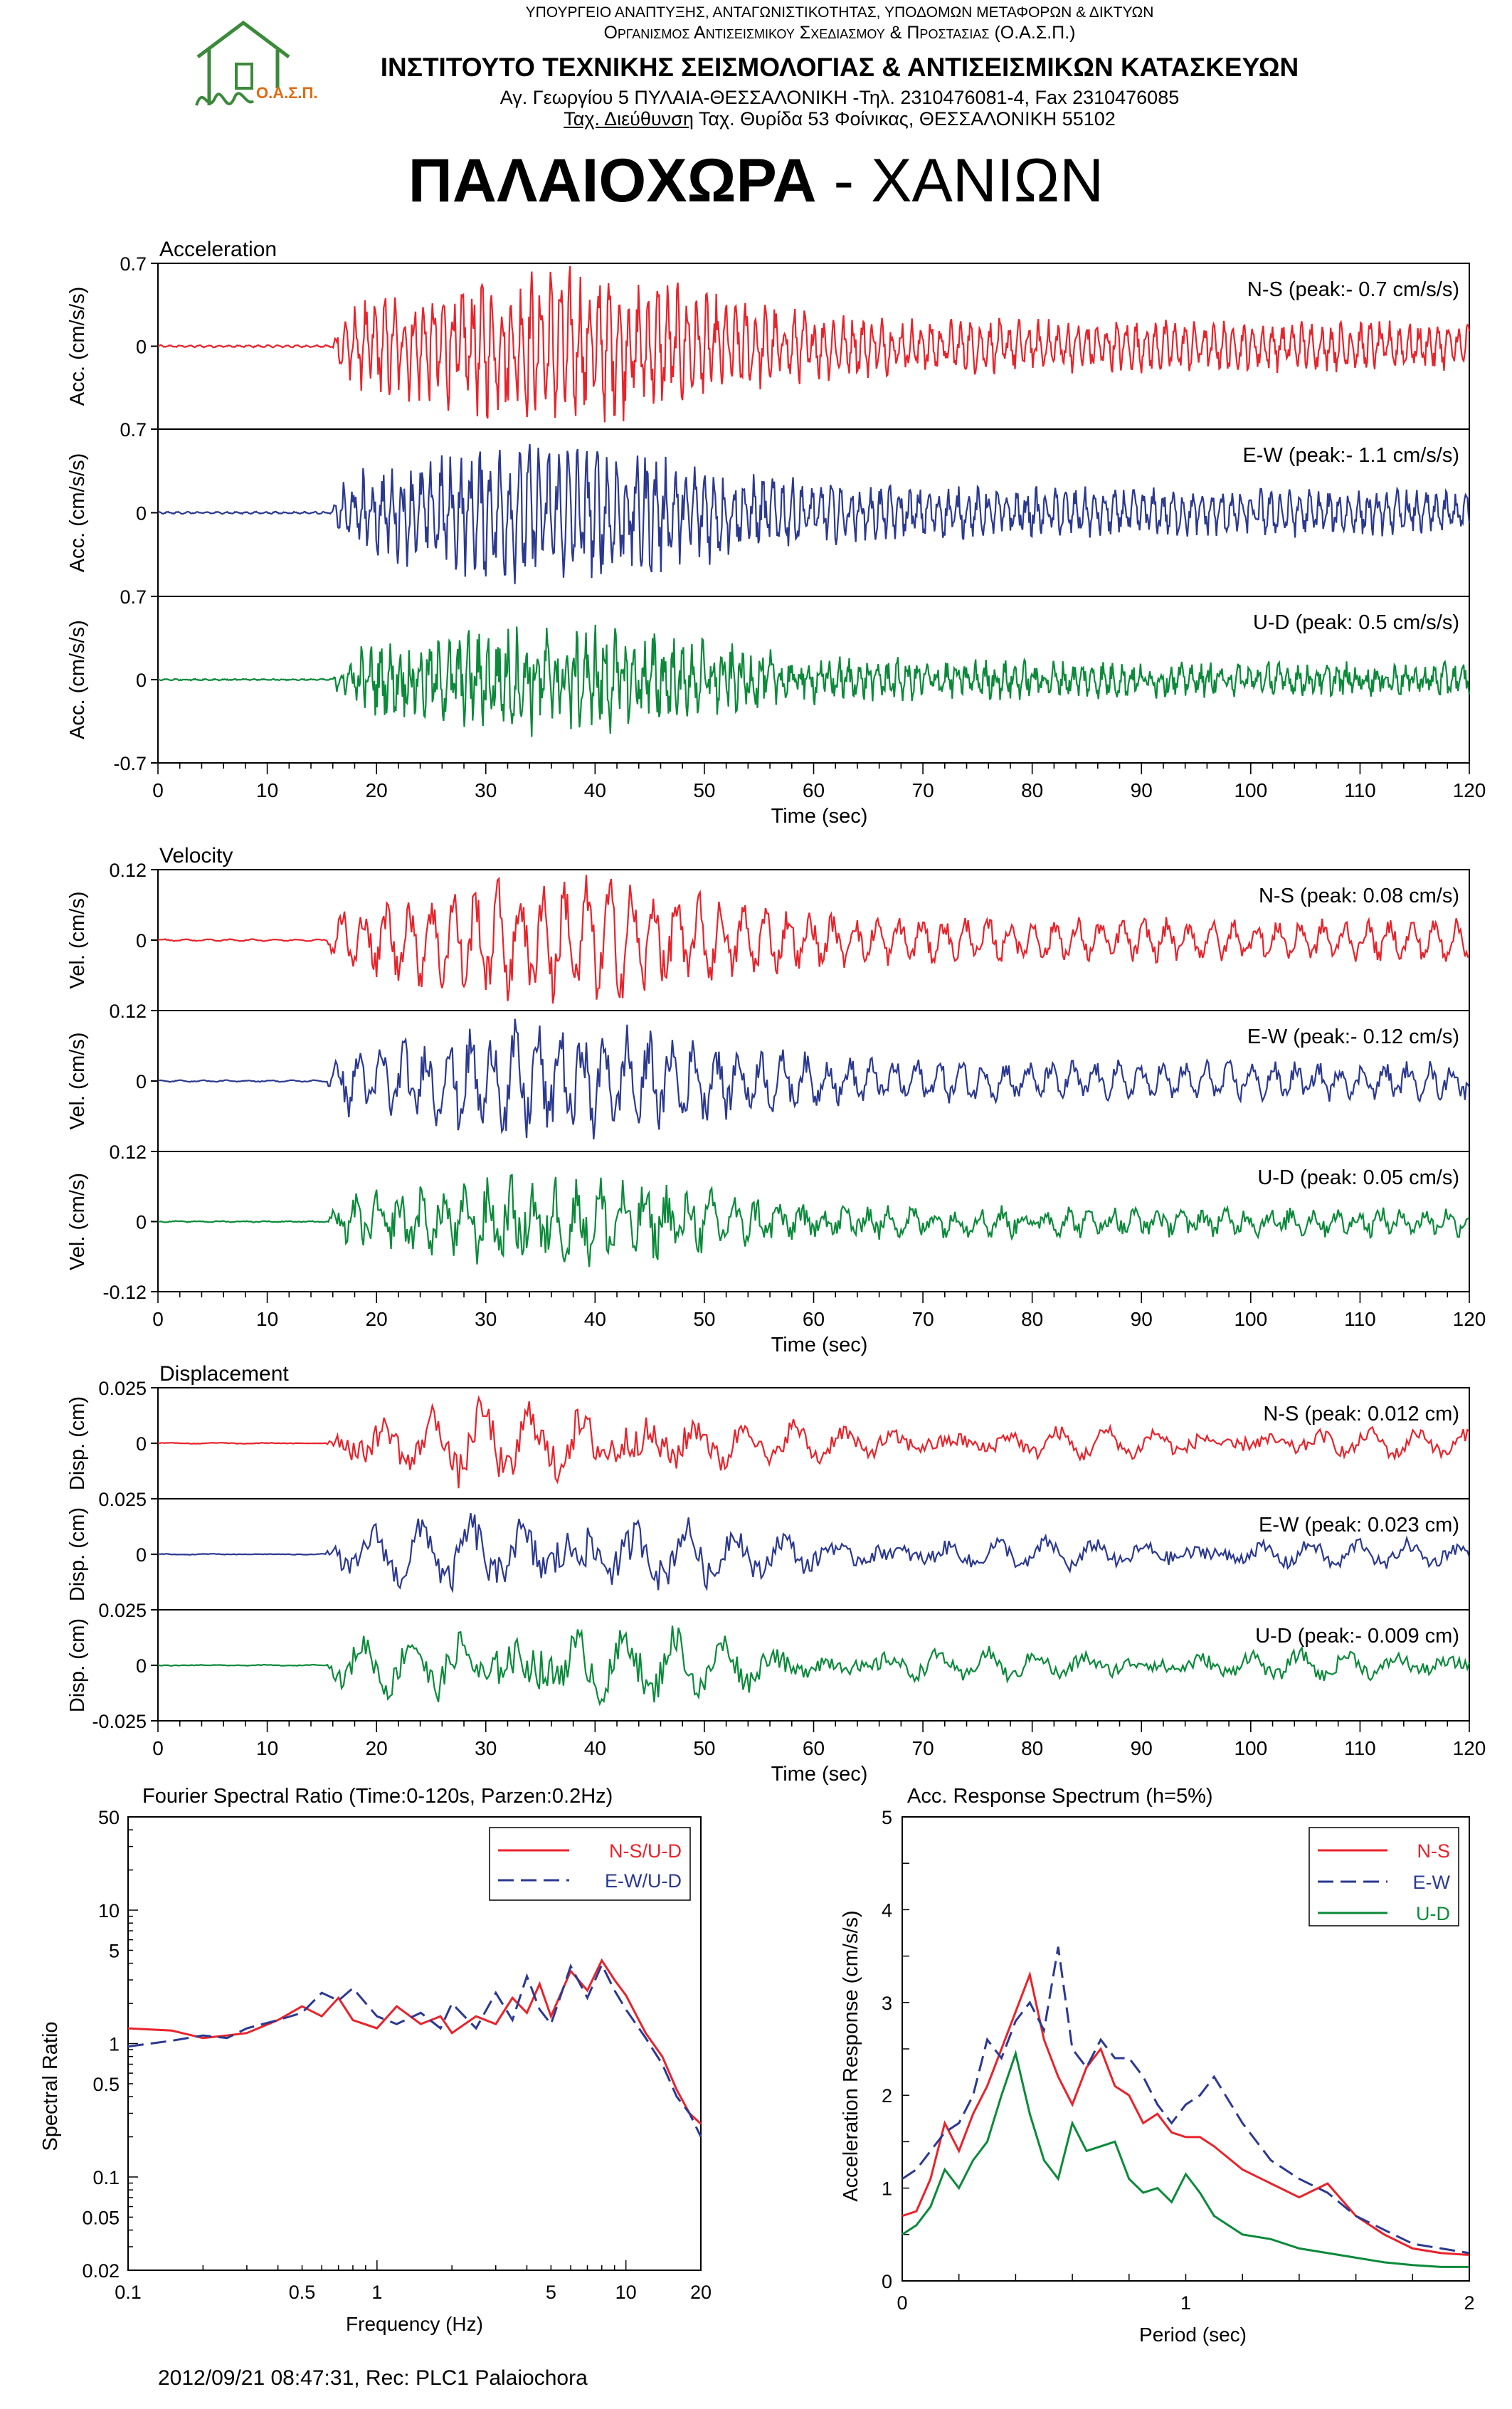  I want to click on peak-label-n-s: N-S (peak: 0.08 cm/s), so click(1359, 896).